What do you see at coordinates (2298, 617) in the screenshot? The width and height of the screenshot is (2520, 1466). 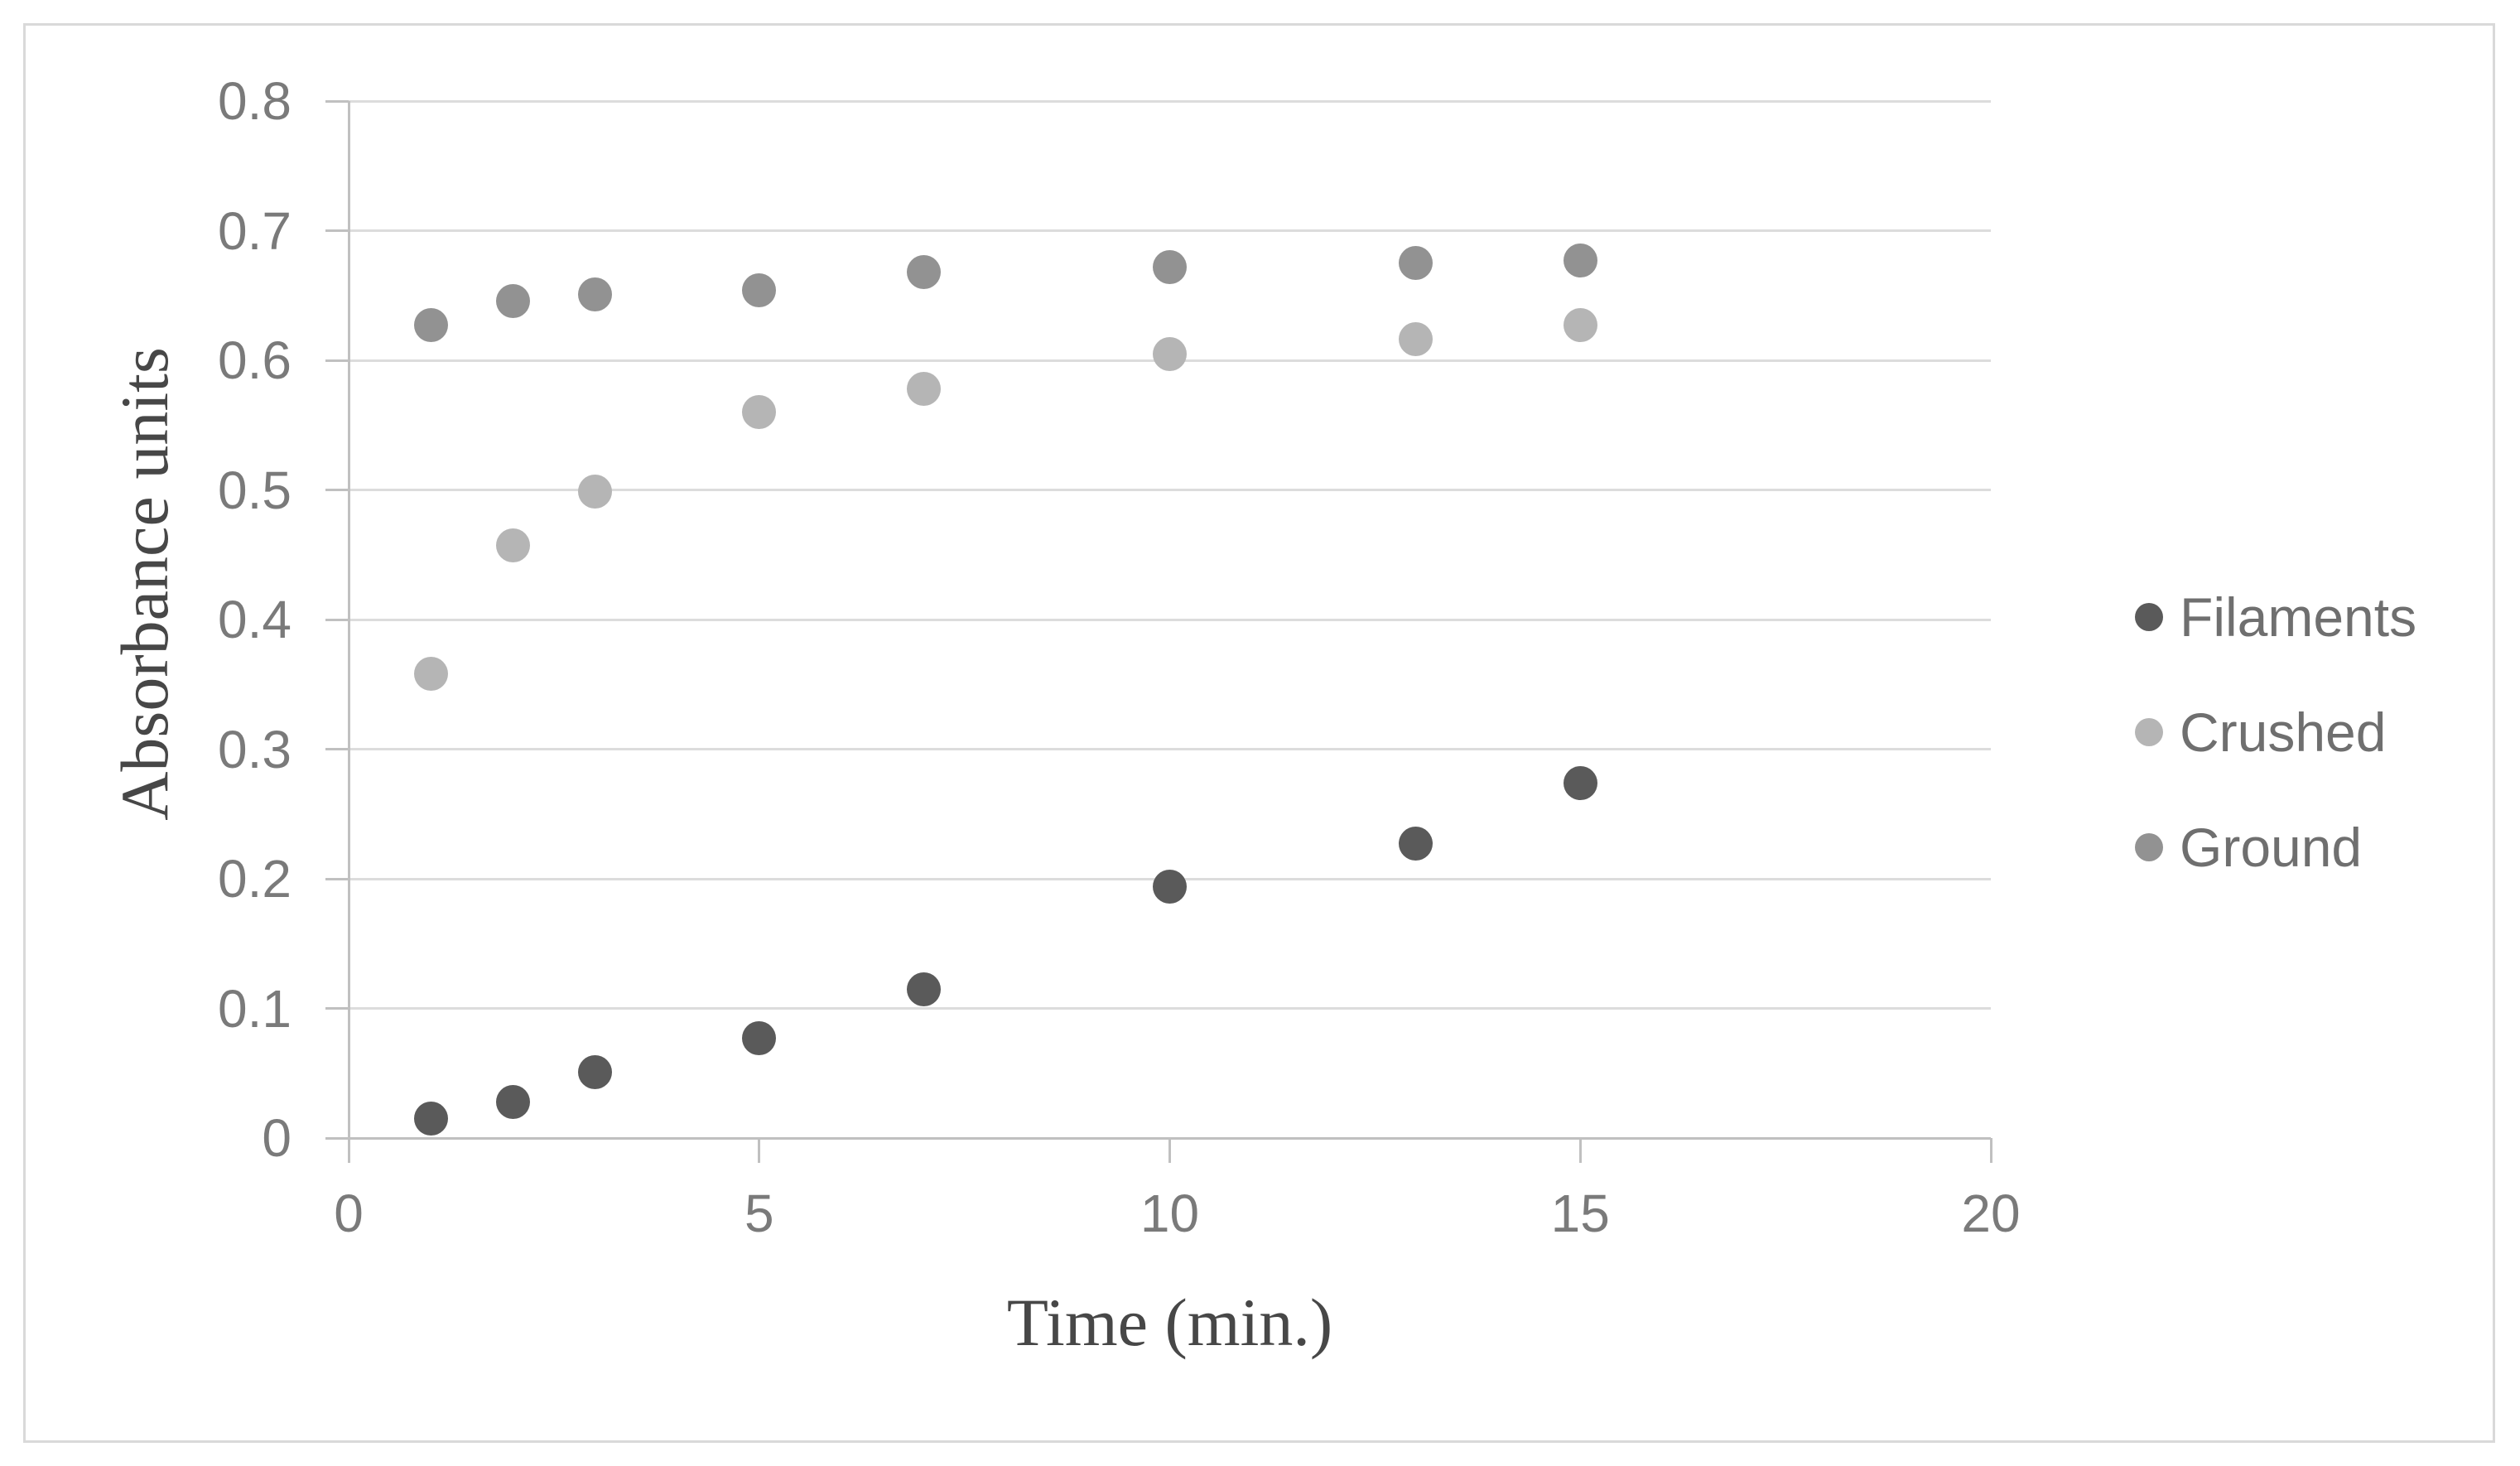 I see `legend-label: Filaments` at bounding box center [2298, 617].